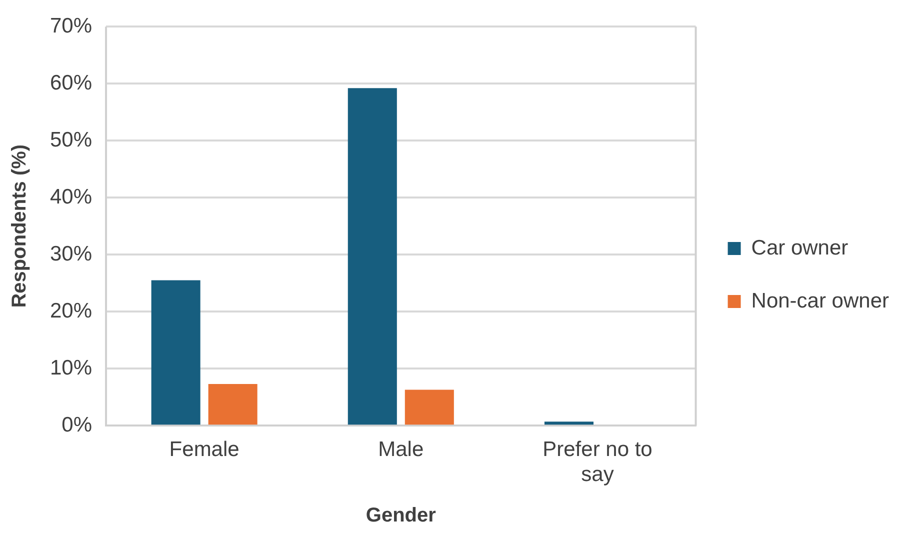  I want to click on x-tick-label: Prefer no to say, so click(597, 462).